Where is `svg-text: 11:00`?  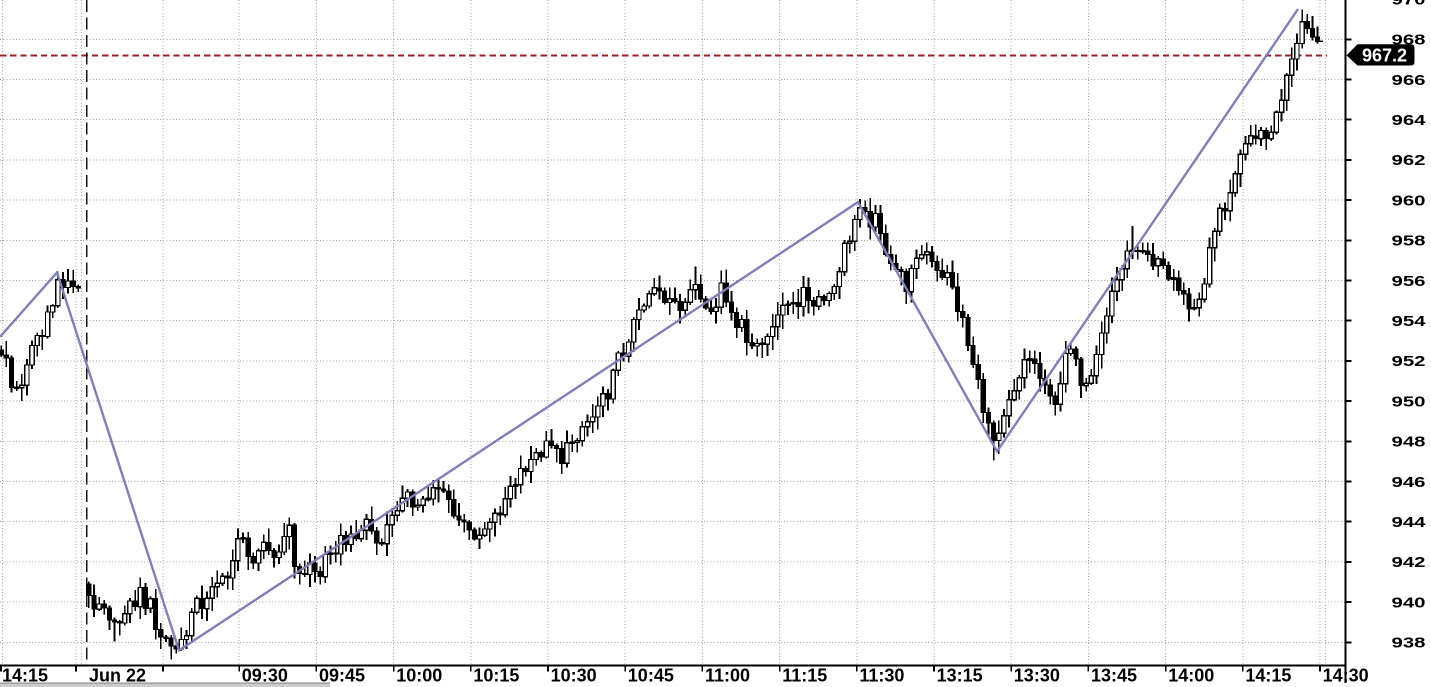
svg-text: 11:00 is located at coordinates (727, 676).